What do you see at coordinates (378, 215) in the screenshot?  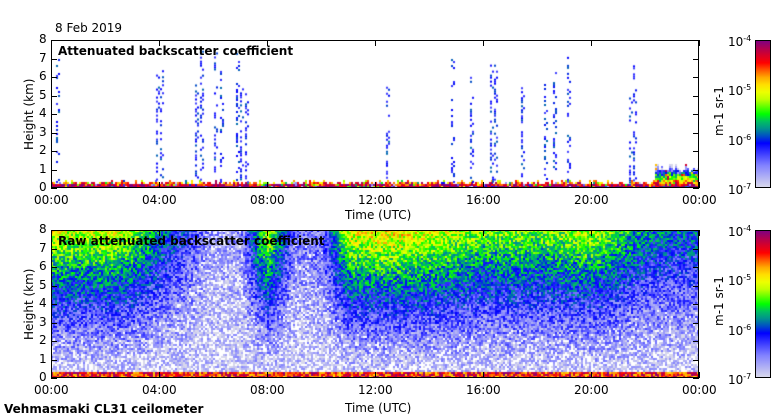 I see `x-axis-label-top: Time (UTC)` at bounding box center [378, 215].